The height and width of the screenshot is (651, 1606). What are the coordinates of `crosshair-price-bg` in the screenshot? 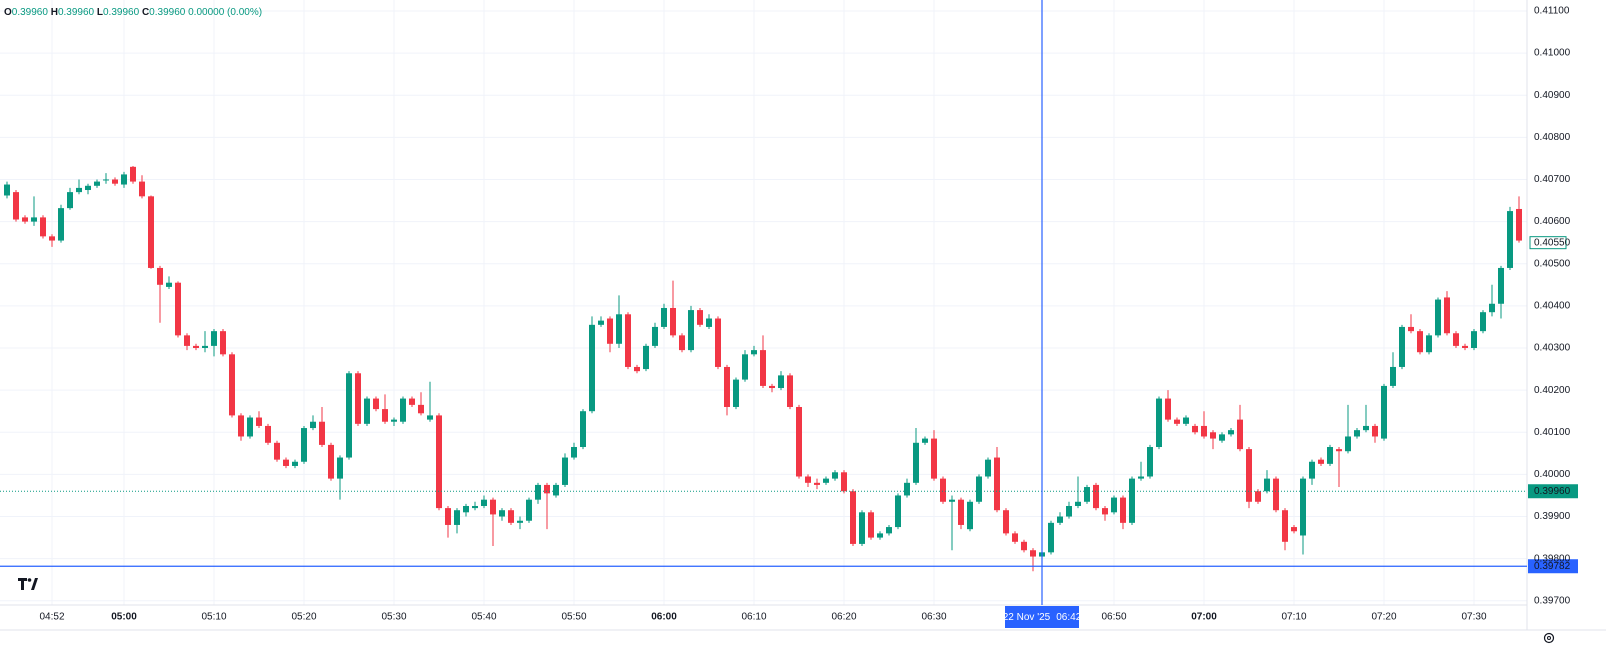 It's located at (1553, 566).